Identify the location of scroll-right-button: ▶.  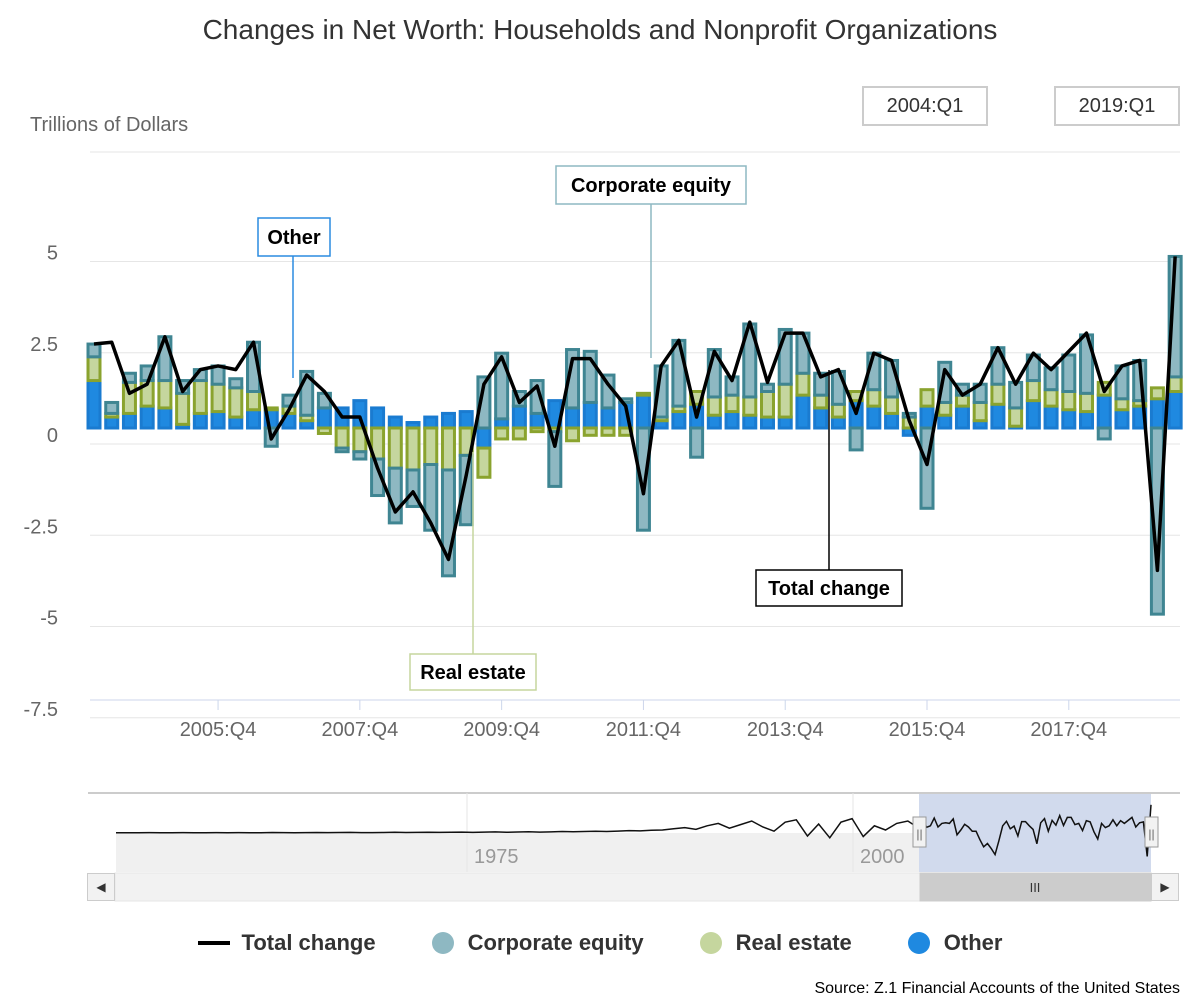
(1165, 887).